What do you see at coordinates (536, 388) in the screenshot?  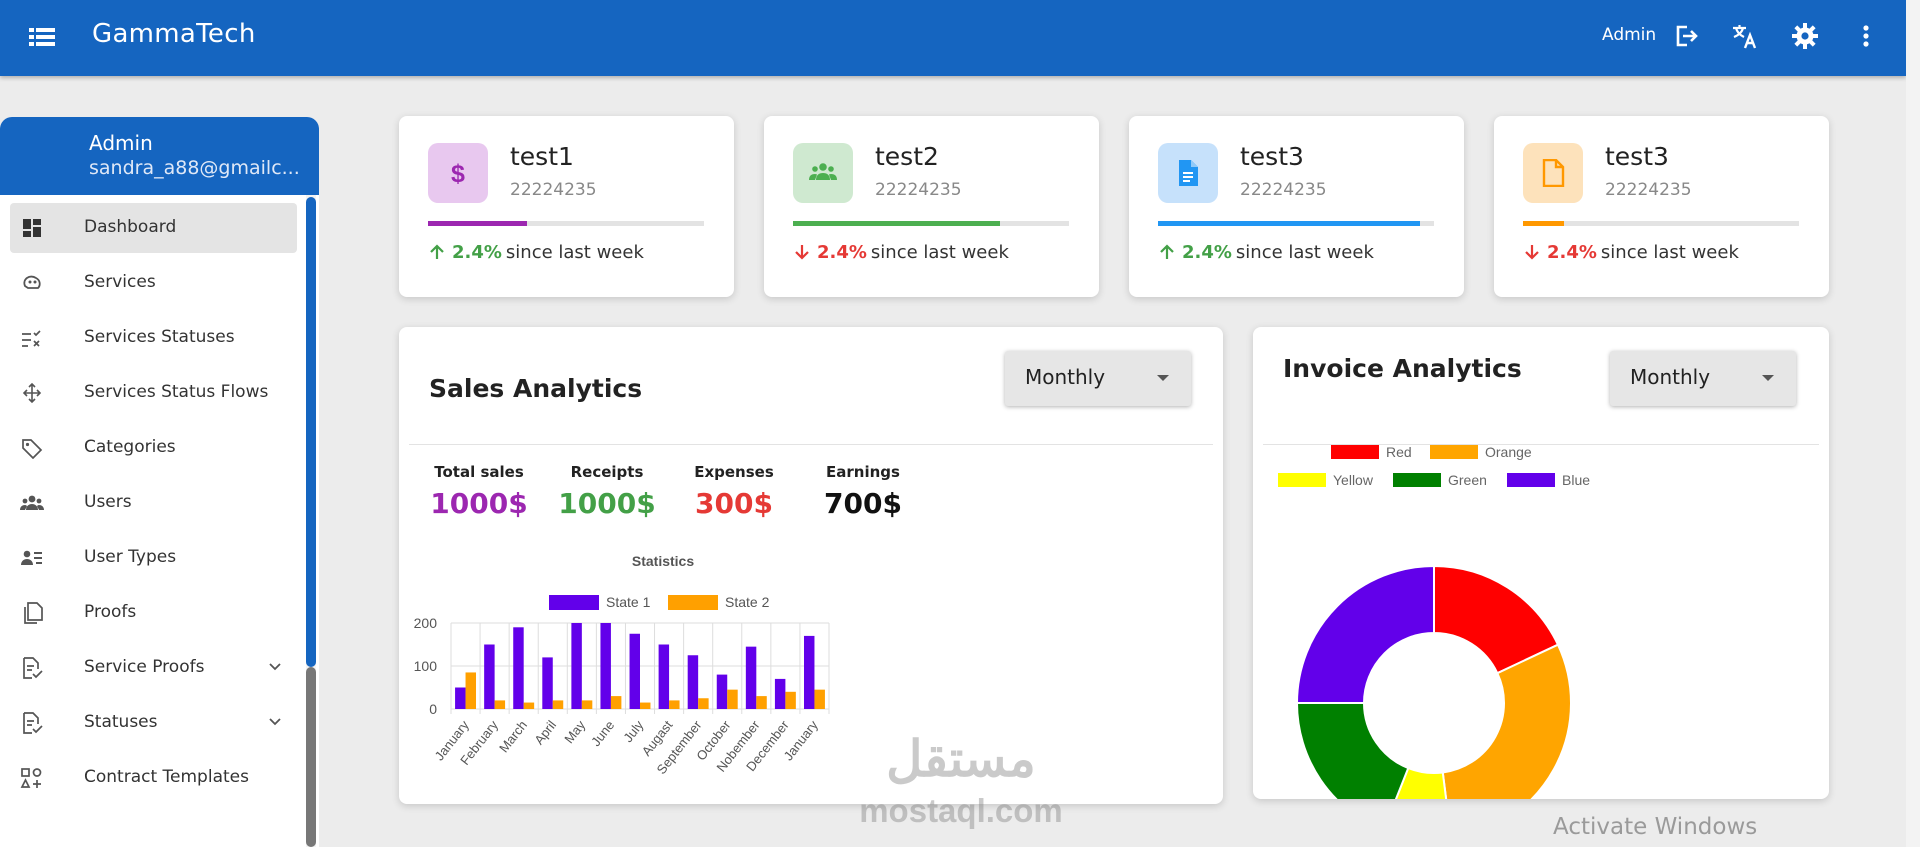 I see `sales-analytics-title: Sales Analytics` at bounding box center [536, 388].